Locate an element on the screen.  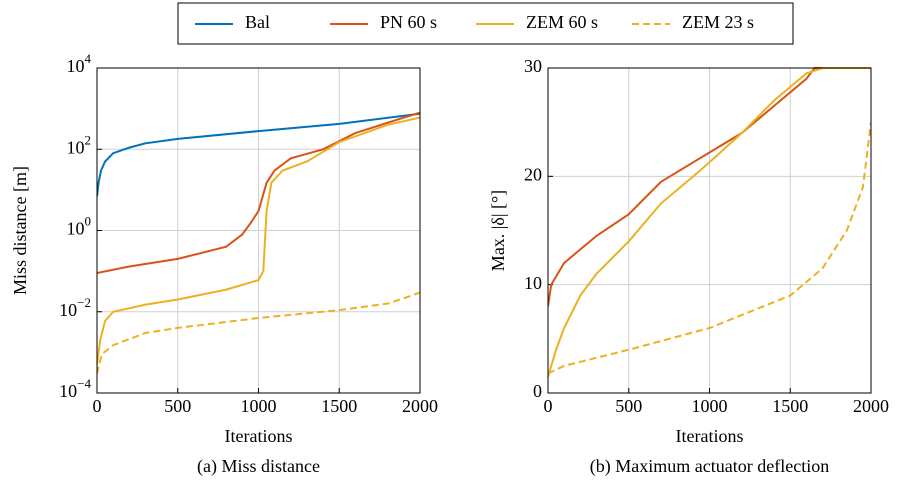
y-tick-label: 30 is located at coordinates (533, 66).